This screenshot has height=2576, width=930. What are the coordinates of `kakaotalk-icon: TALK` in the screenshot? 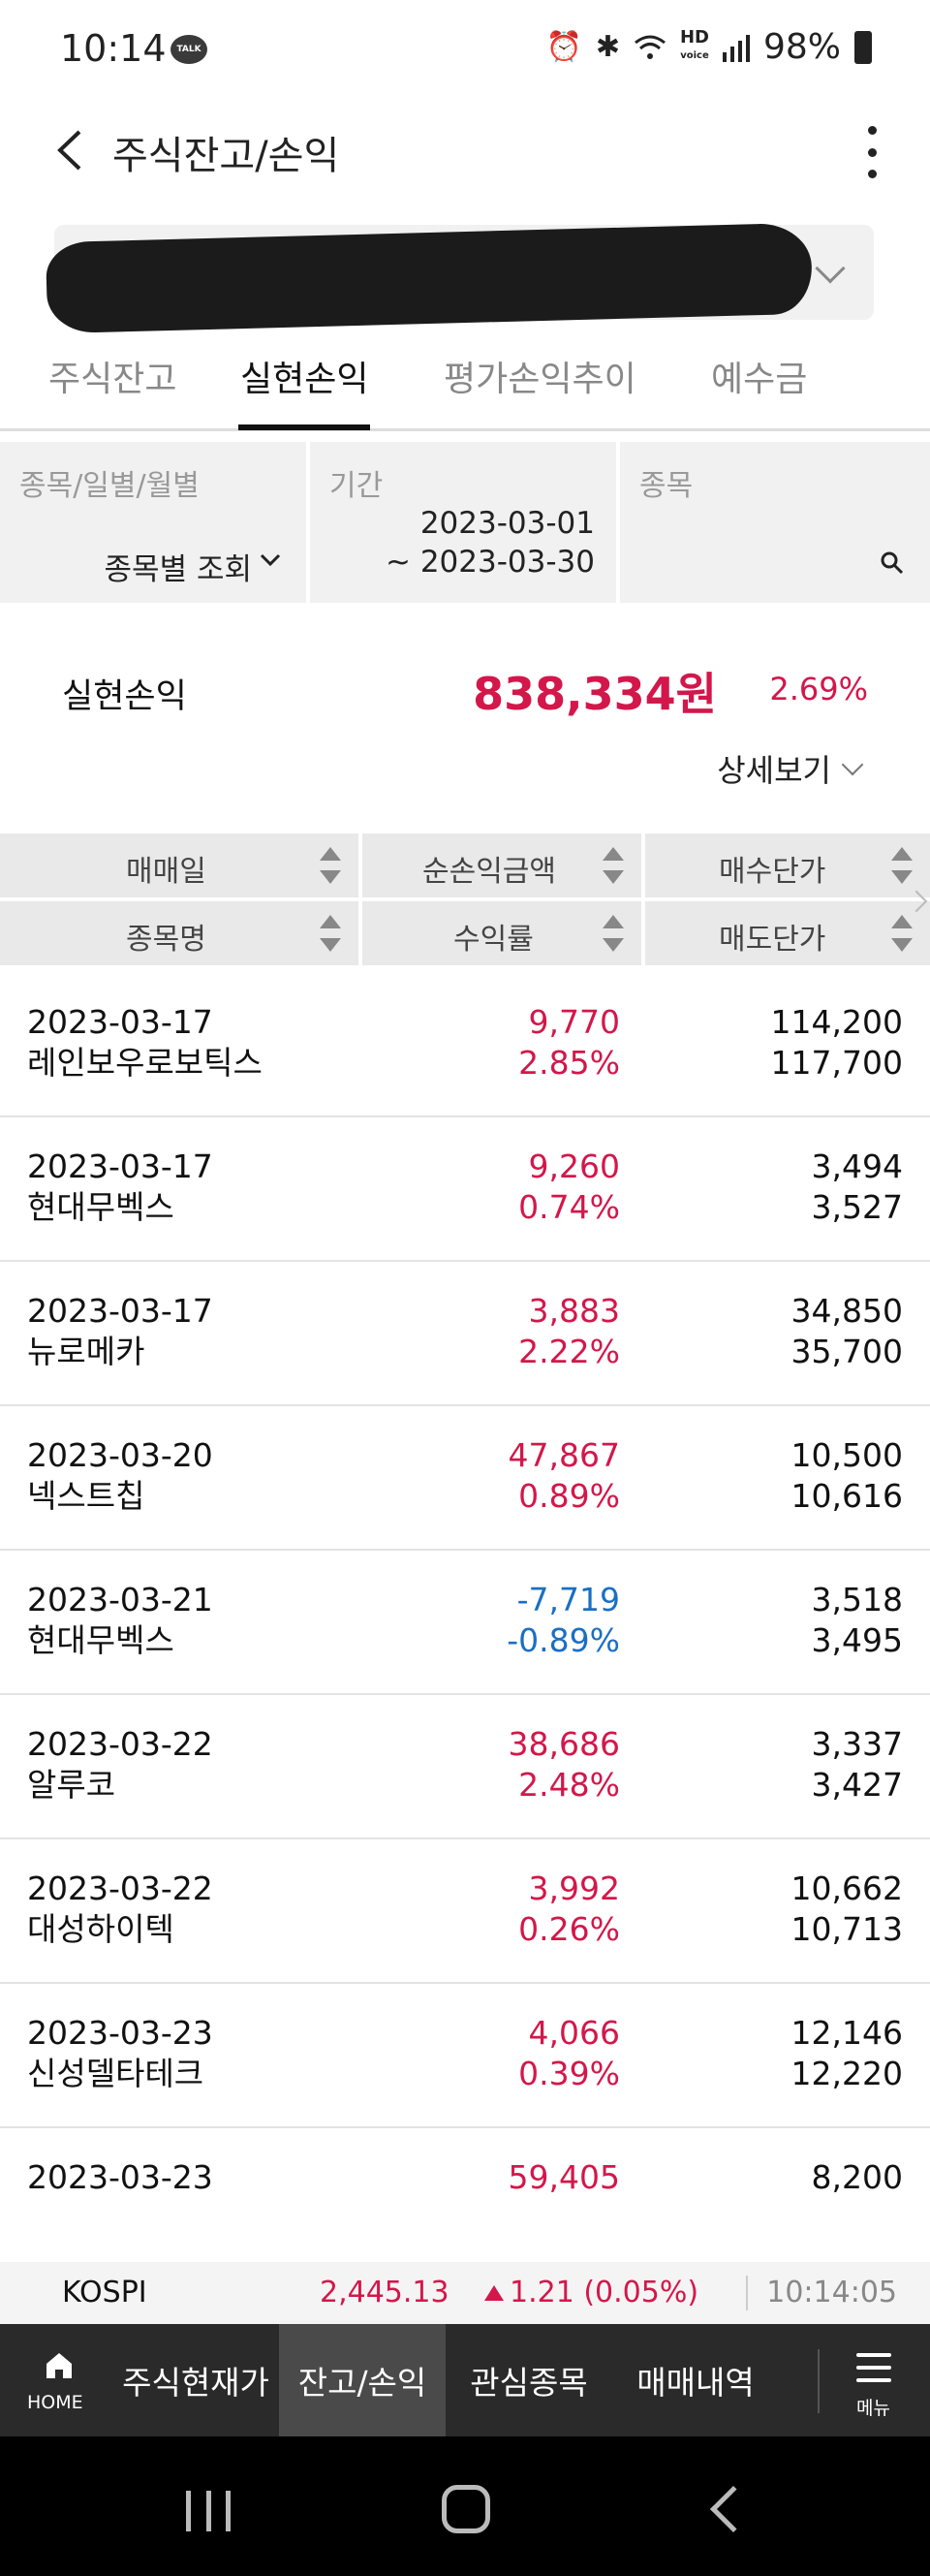 It's located at (188, 49).